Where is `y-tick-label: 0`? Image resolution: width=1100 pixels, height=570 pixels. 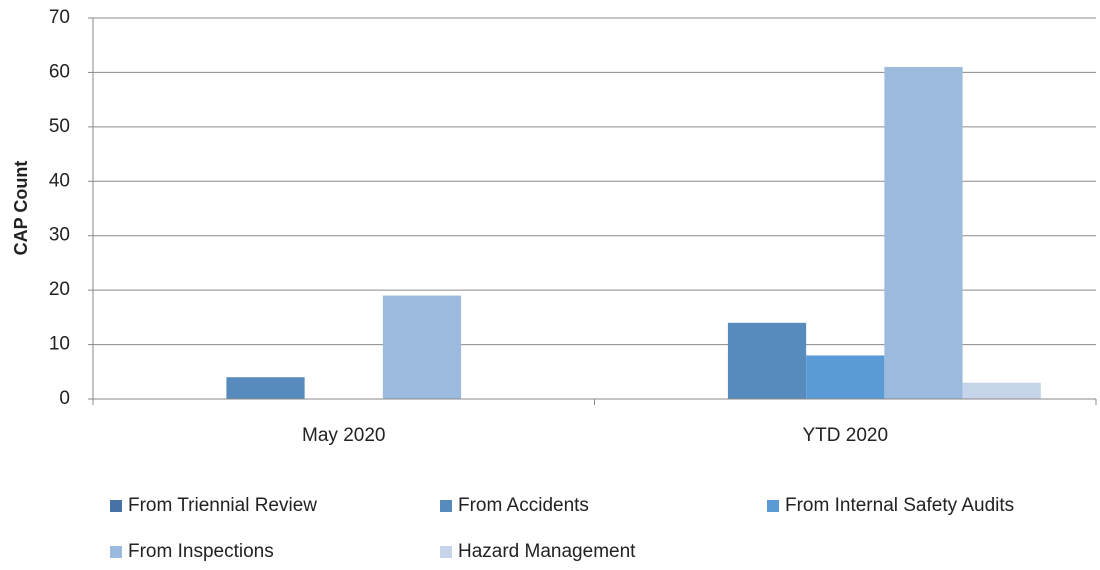 y-tick-label: 0 is located at coordinates (64, 398).